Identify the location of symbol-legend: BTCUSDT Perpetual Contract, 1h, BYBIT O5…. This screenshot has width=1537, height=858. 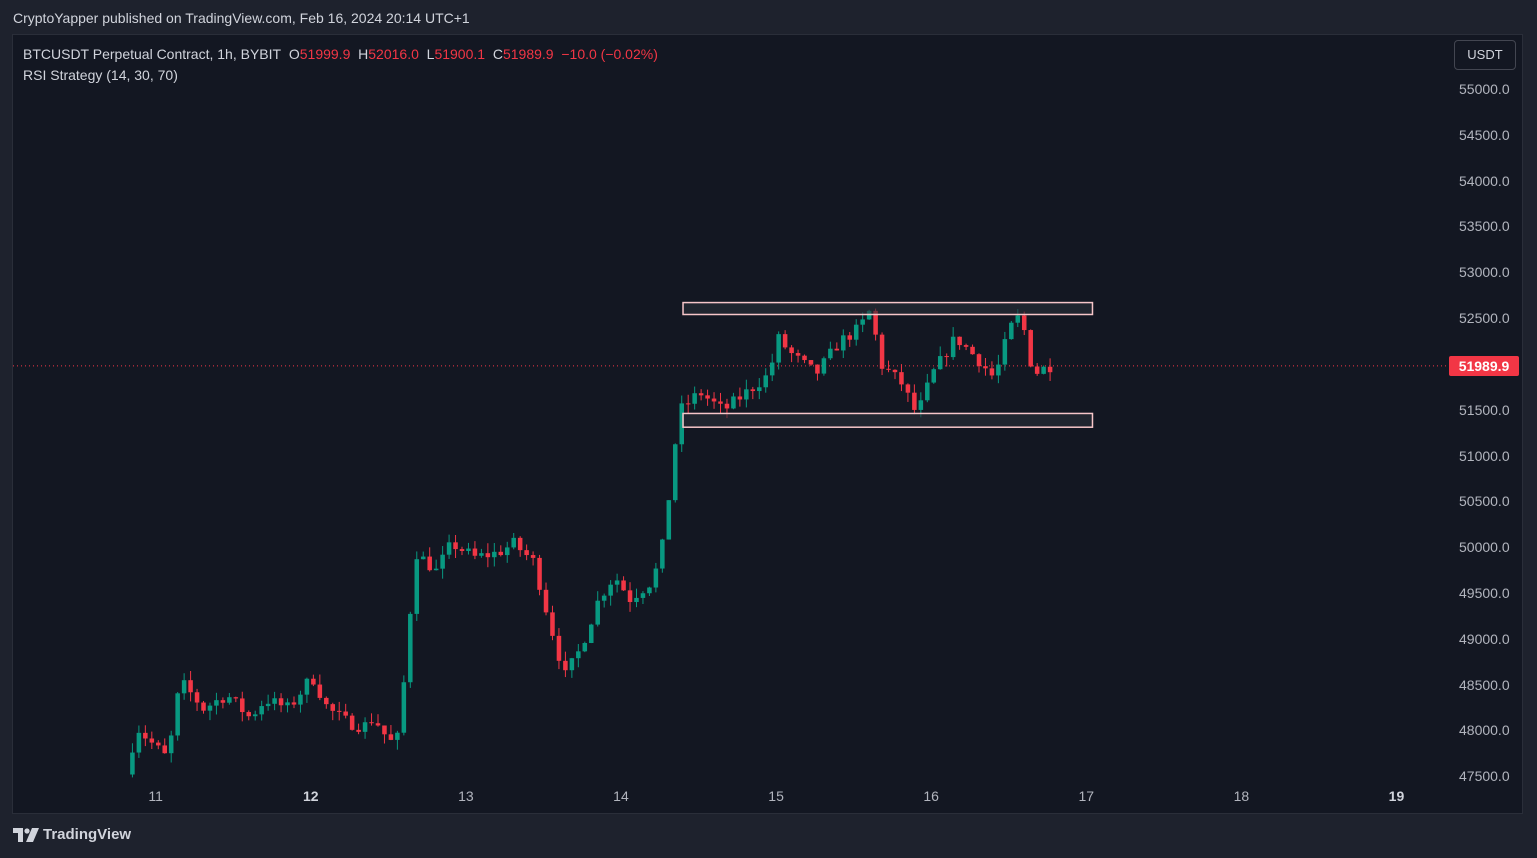
(340, 54).